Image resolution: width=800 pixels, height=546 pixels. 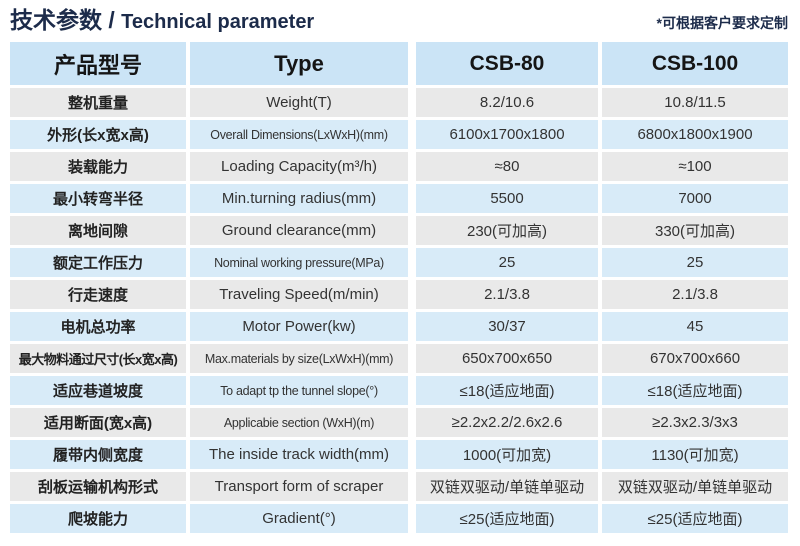 I want to click on page-title-cn: 技术参数, so click(x=56, y=20).